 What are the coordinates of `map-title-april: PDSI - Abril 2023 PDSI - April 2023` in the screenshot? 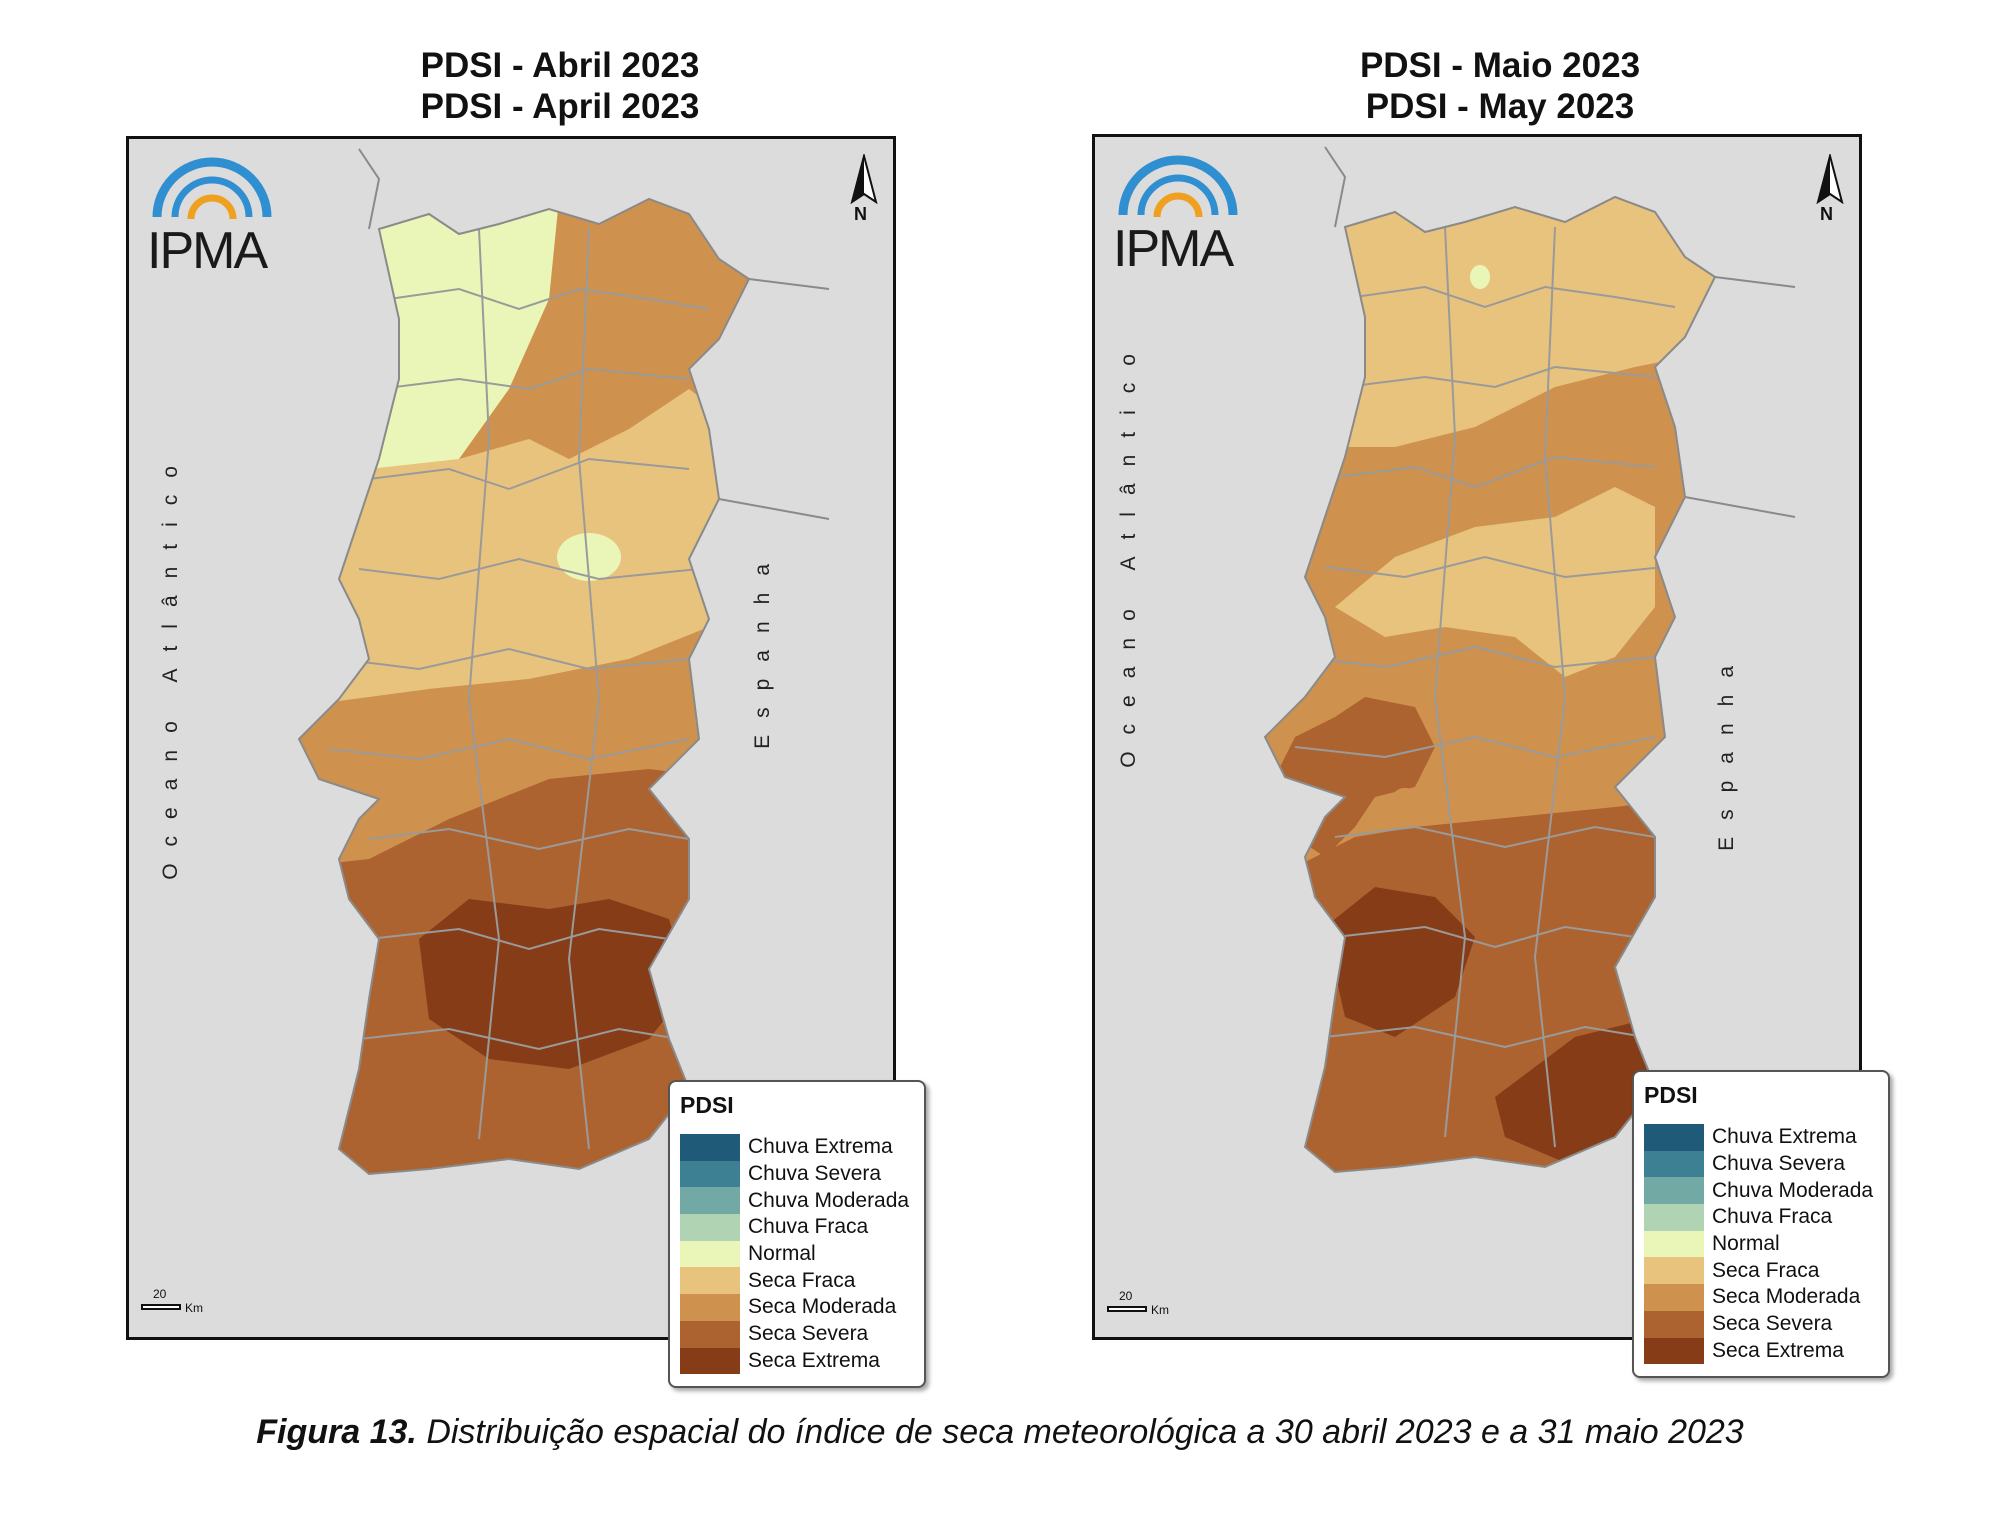 It's located at (560, 86).